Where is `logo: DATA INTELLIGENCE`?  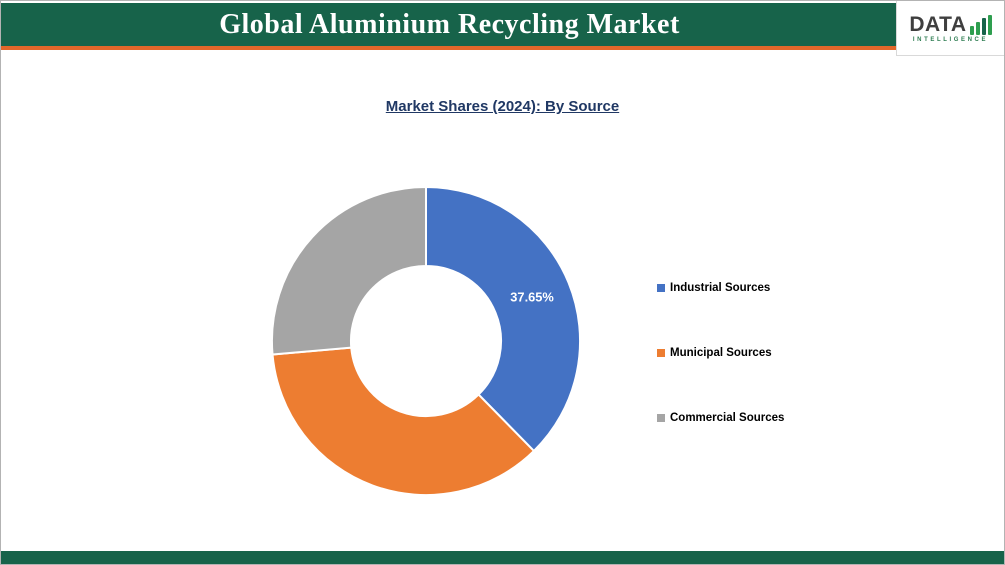
logo: DATA INTELLIGENCE is located at coordinates (950, 28).